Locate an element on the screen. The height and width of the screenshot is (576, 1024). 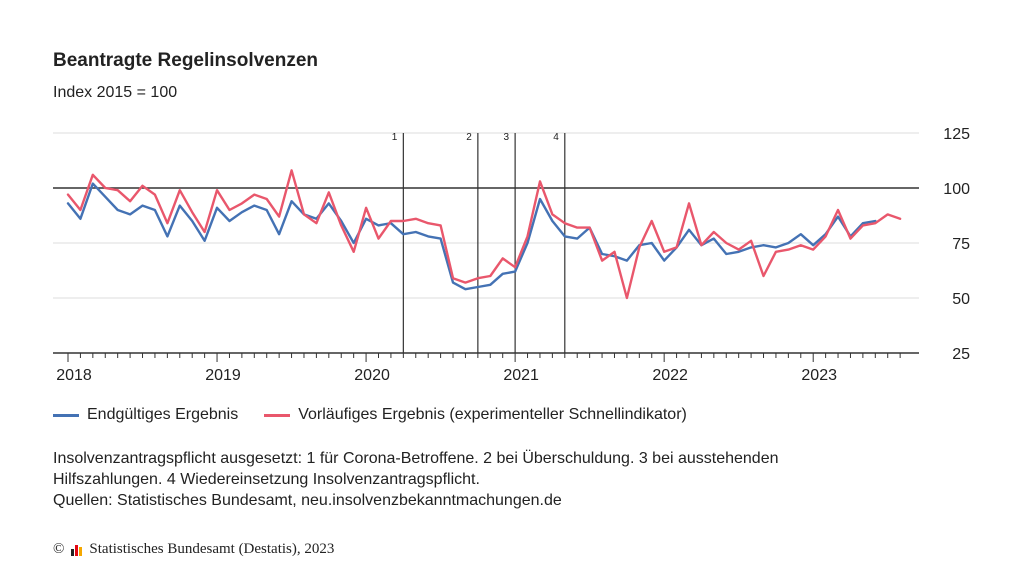
legend-swatch-final is located at coordinates (66, 415).